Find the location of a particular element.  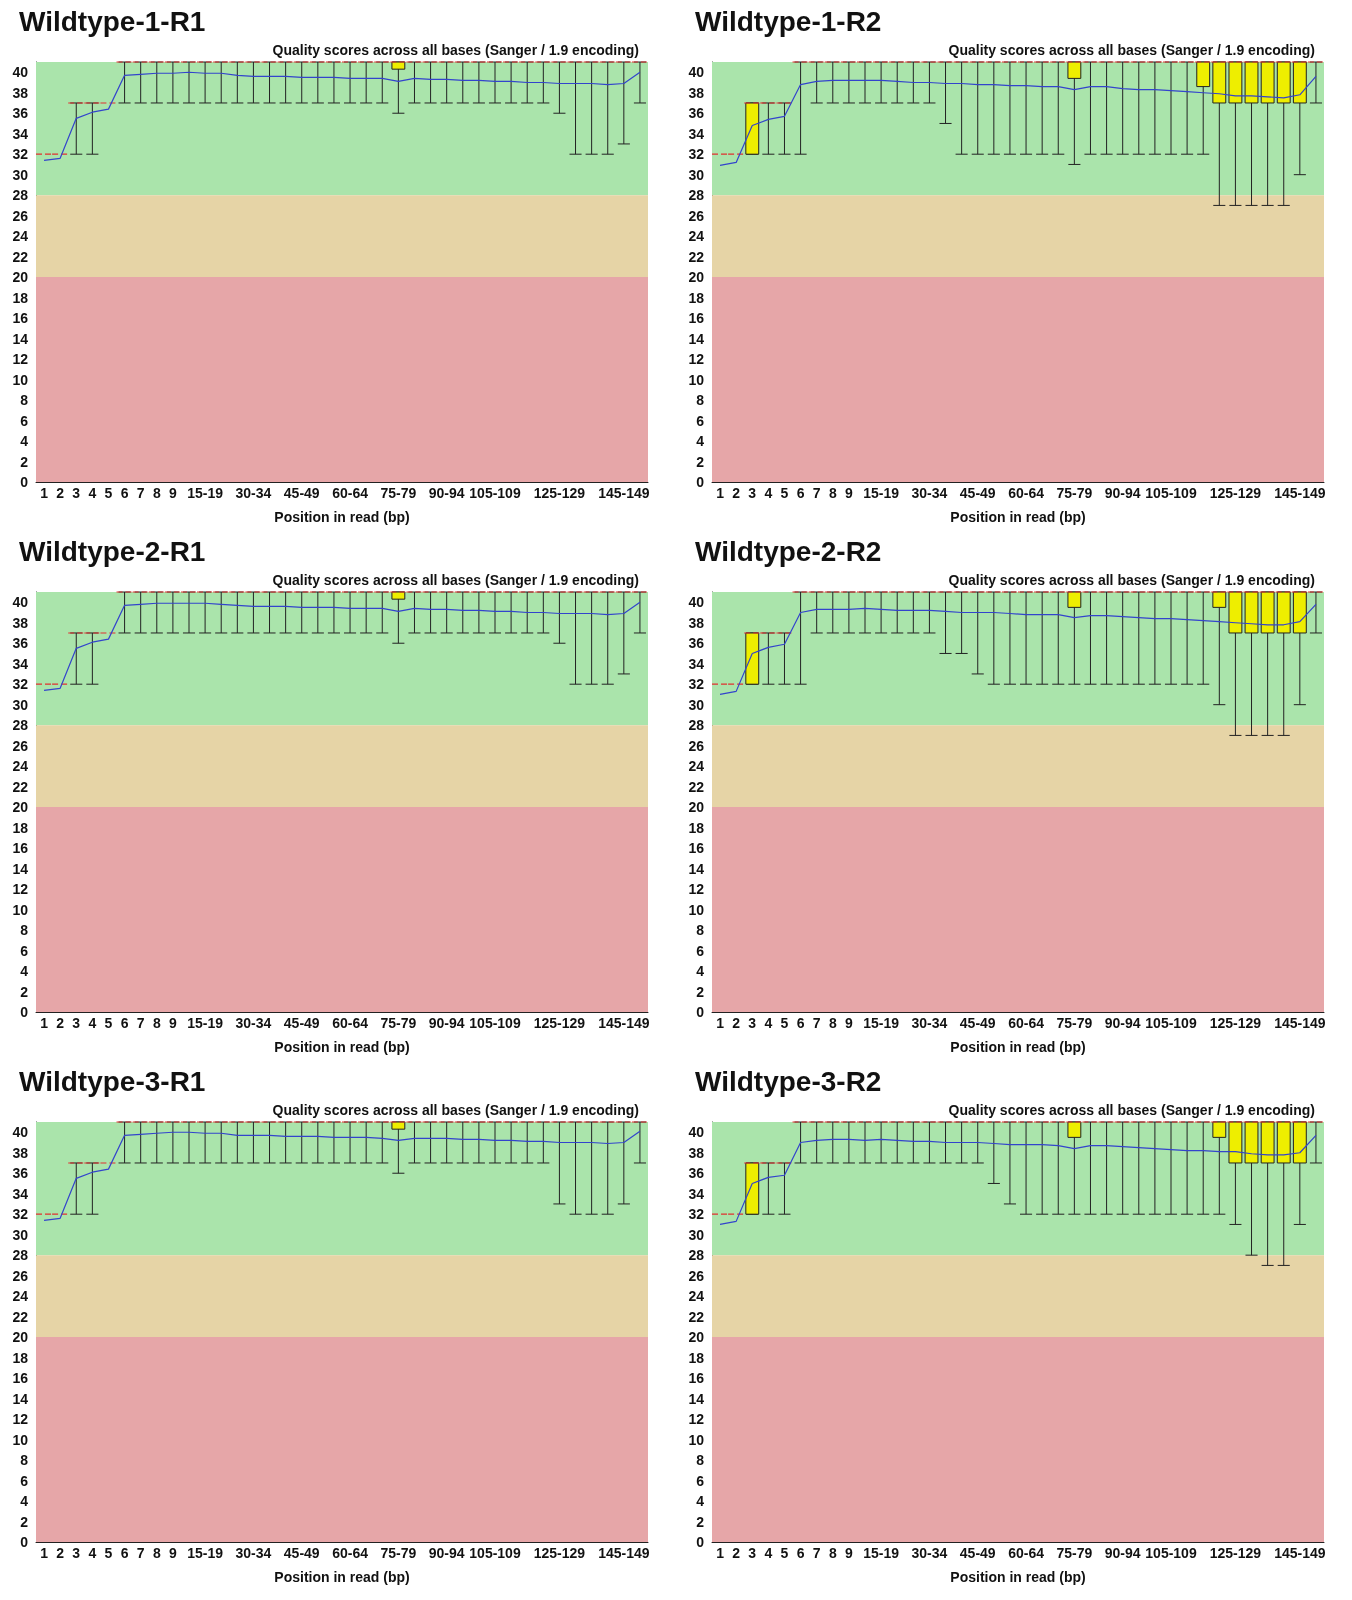

y-tick-label: 0 is located at coordinates (700, 1012).